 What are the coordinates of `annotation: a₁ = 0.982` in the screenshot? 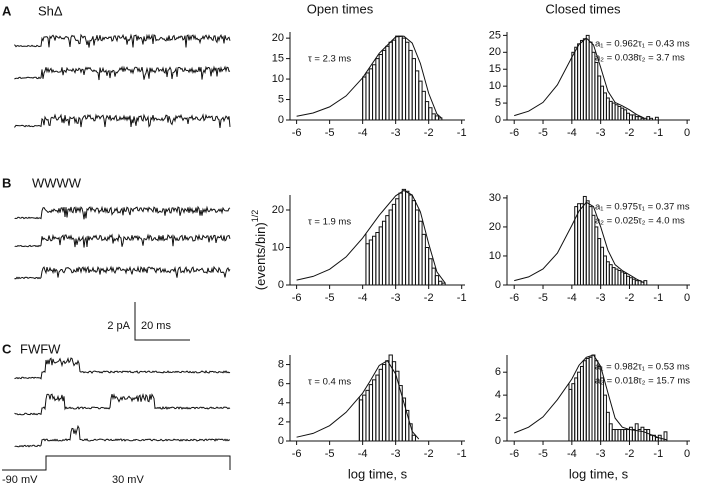 It's located at (616, 367).